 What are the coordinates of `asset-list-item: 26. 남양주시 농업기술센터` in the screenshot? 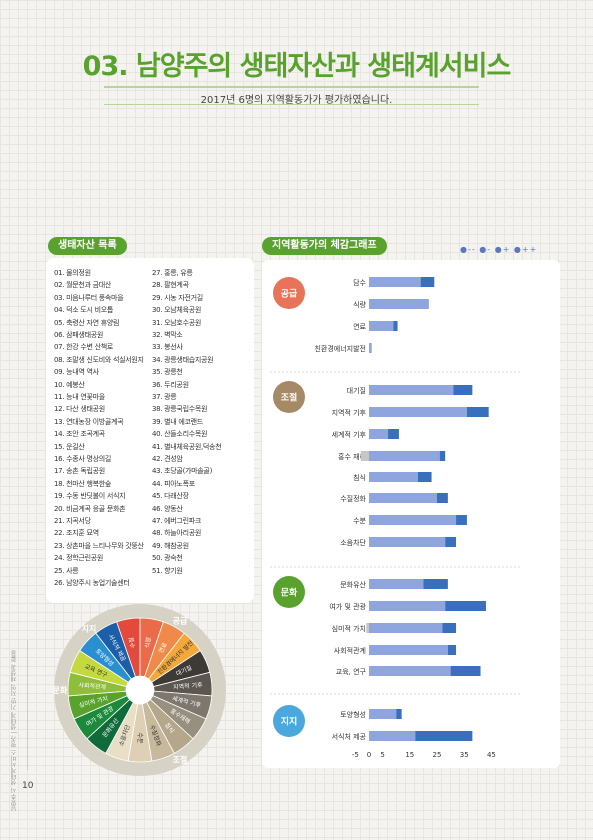 It's located at (92, 583).